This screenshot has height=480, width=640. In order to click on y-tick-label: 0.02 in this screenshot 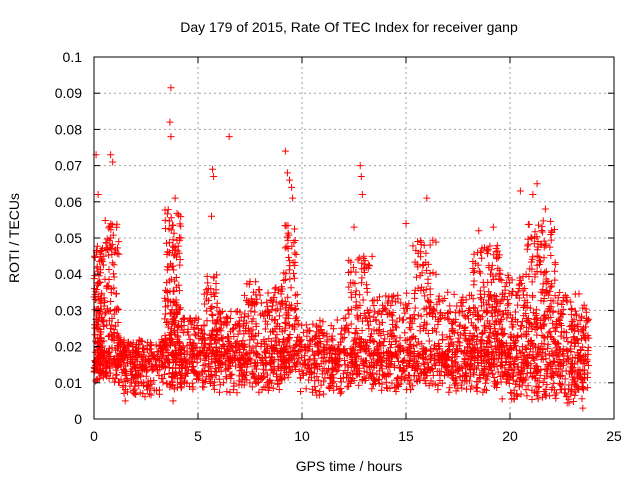, I will do `click(68, 347)`.